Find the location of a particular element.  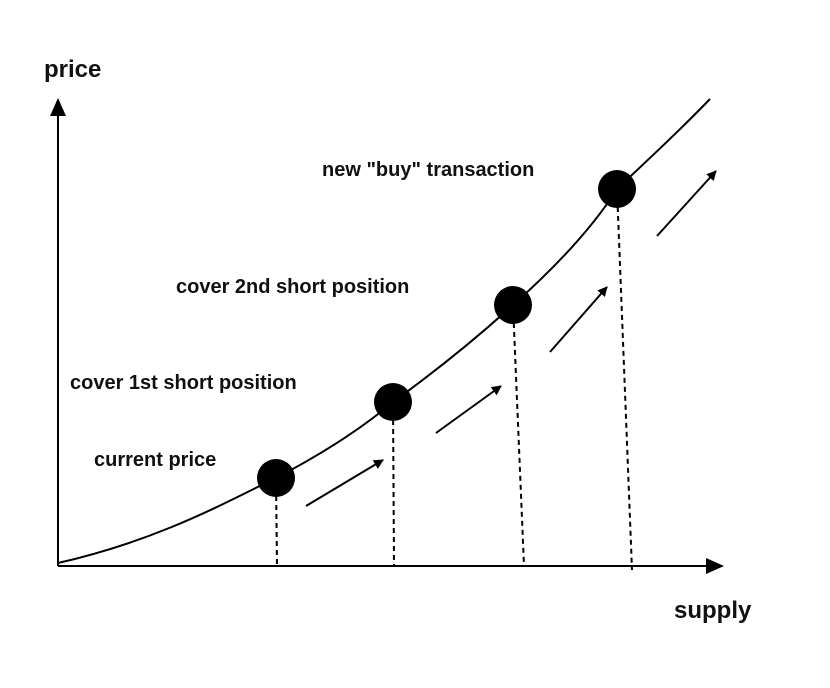

label-current-price: current price is located at coordinates (155, 460).